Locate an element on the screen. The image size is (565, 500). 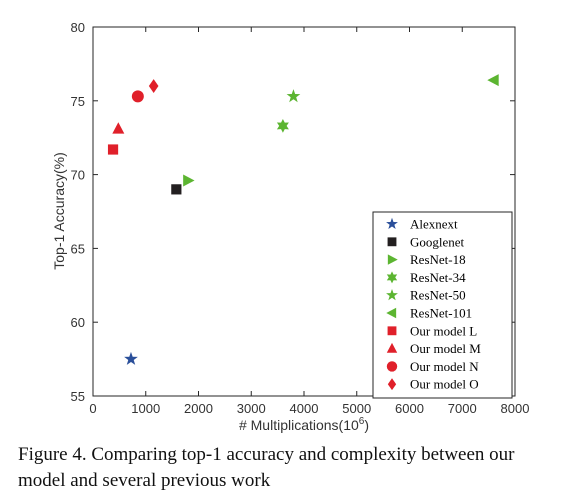
y-tick-label: 65 is located at coordinates (78, 248).